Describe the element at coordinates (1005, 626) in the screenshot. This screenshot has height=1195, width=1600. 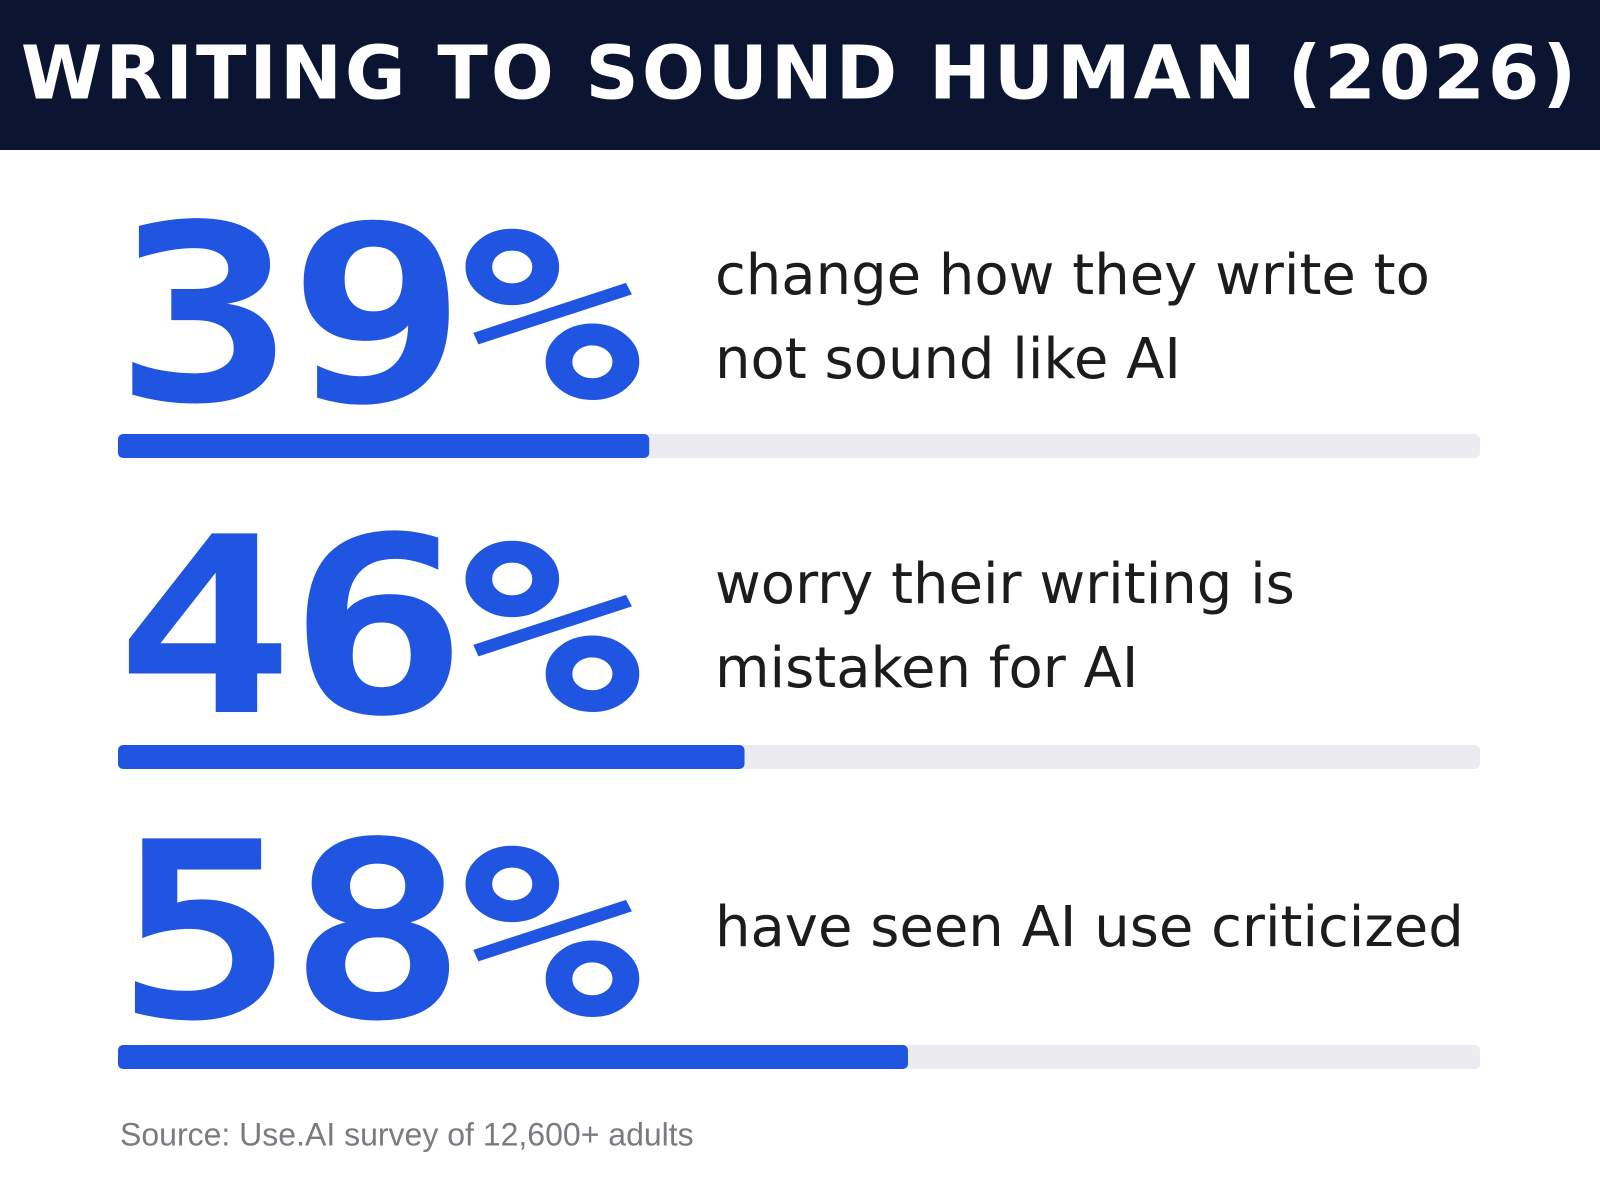
I see `category-label: worry their writing is mistaken for AI` at that location.